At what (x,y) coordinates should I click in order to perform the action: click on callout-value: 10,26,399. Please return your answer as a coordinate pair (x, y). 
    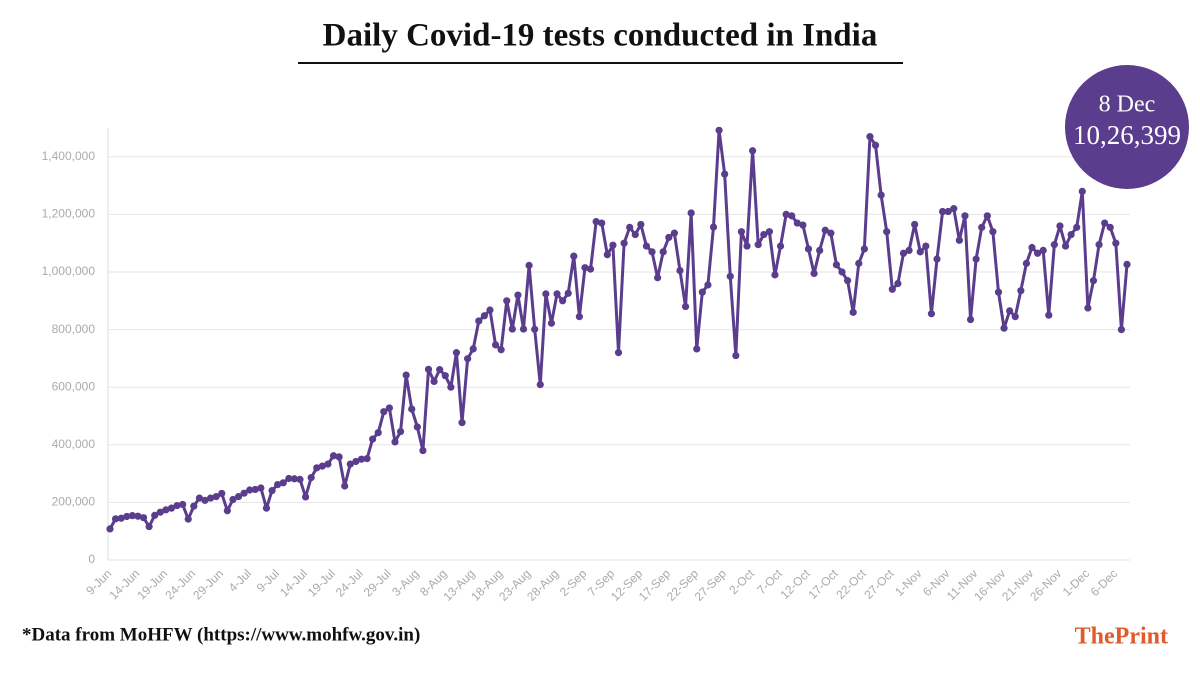
    Looking at the image, I should click on (1127, 135).